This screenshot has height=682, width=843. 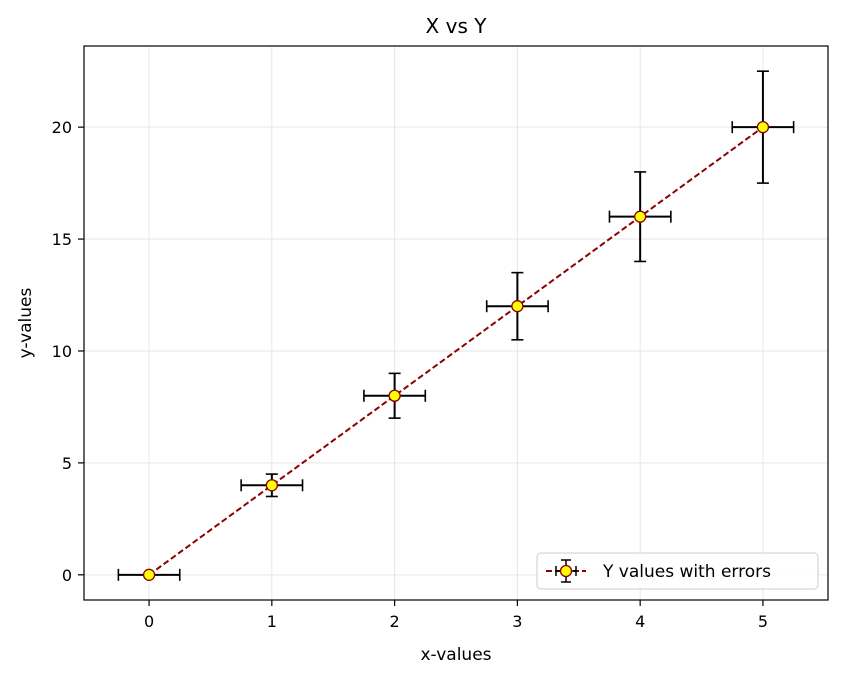 What do you see at coordinates (67, 575) in the screenshot?
I see `y-tick-label: 0` at bounding box center [67, 575].